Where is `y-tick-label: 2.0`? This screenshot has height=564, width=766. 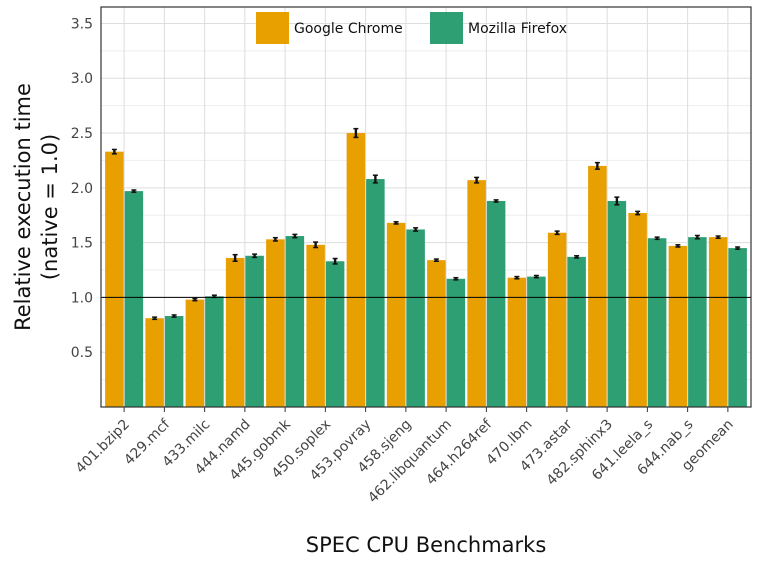 y-tick-label: 2.0 is located at coordinates (82, 189).